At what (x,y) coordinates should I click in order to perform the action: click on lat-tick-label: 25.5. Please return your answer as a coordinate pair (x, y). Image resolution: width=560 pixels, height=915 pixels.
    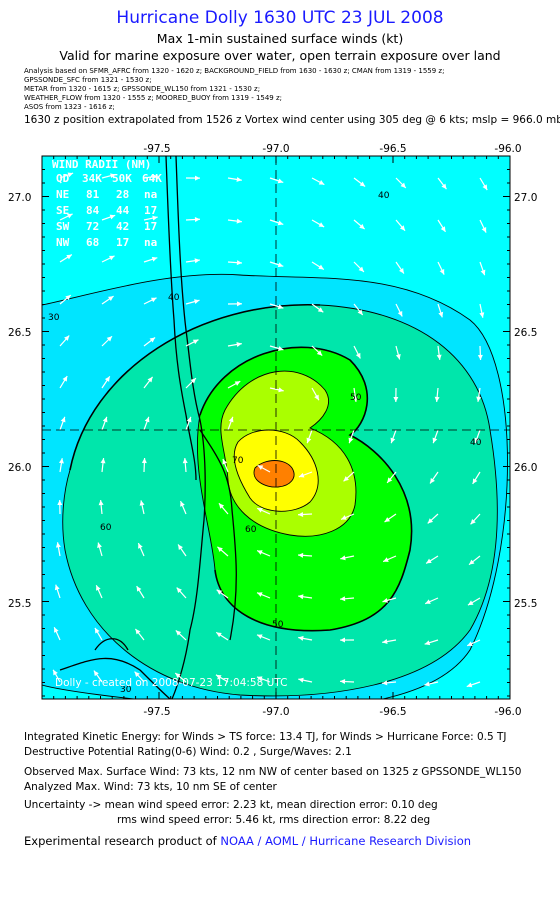
    Looking at the image, I should click on (19, 604).